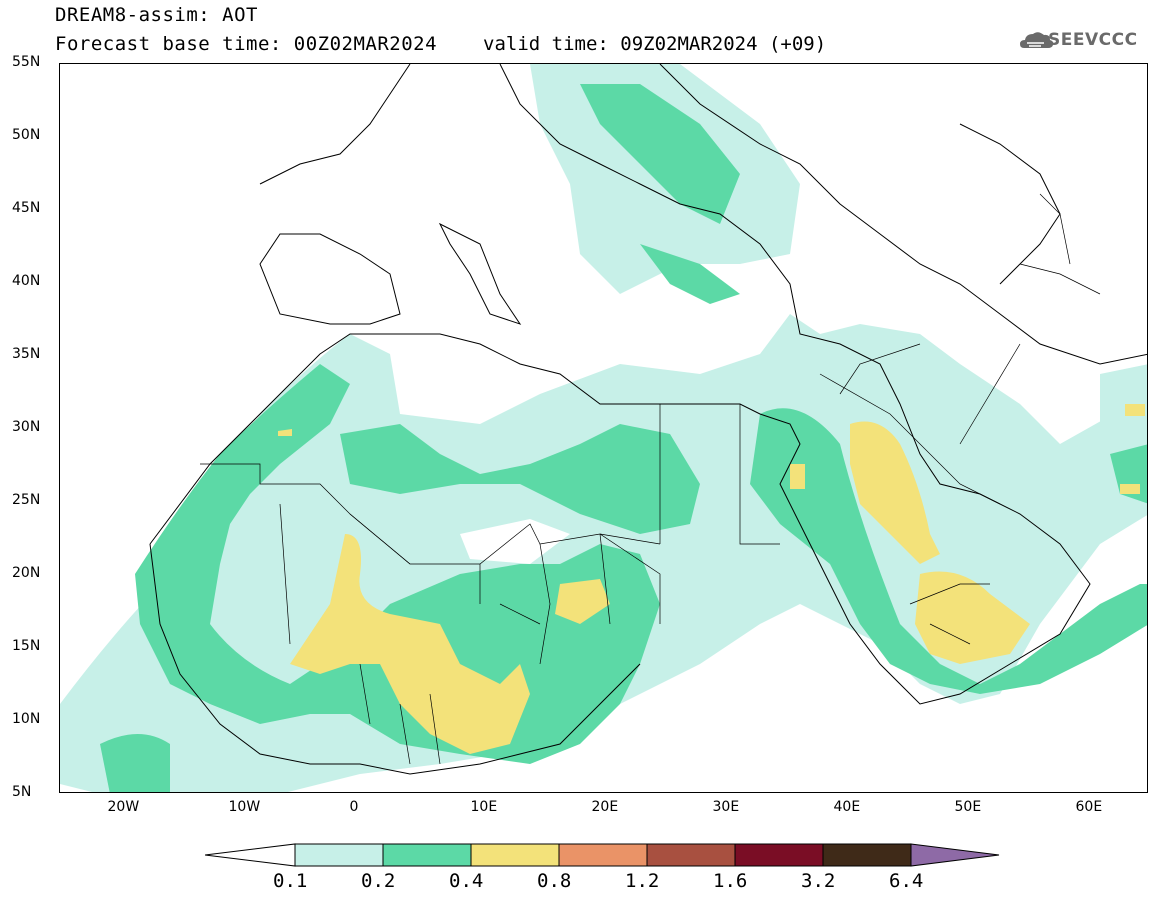 The image size is (1165, 905). Describe the element at coordinates (246, 44) in the screenshot. I see `forecast-base-time: Forecast base time: 00Z02MAR2024` at that location.